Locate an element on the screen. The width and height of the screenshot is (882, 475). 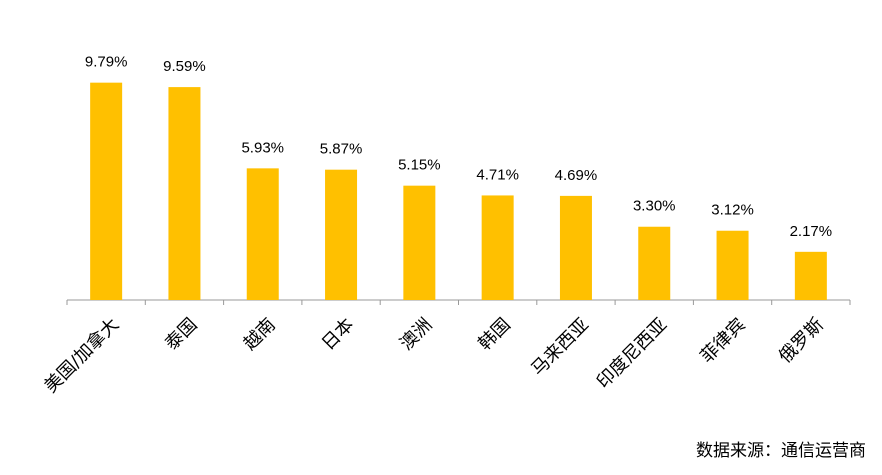
value-label: 2.17% is located at coordinates (811, 231).